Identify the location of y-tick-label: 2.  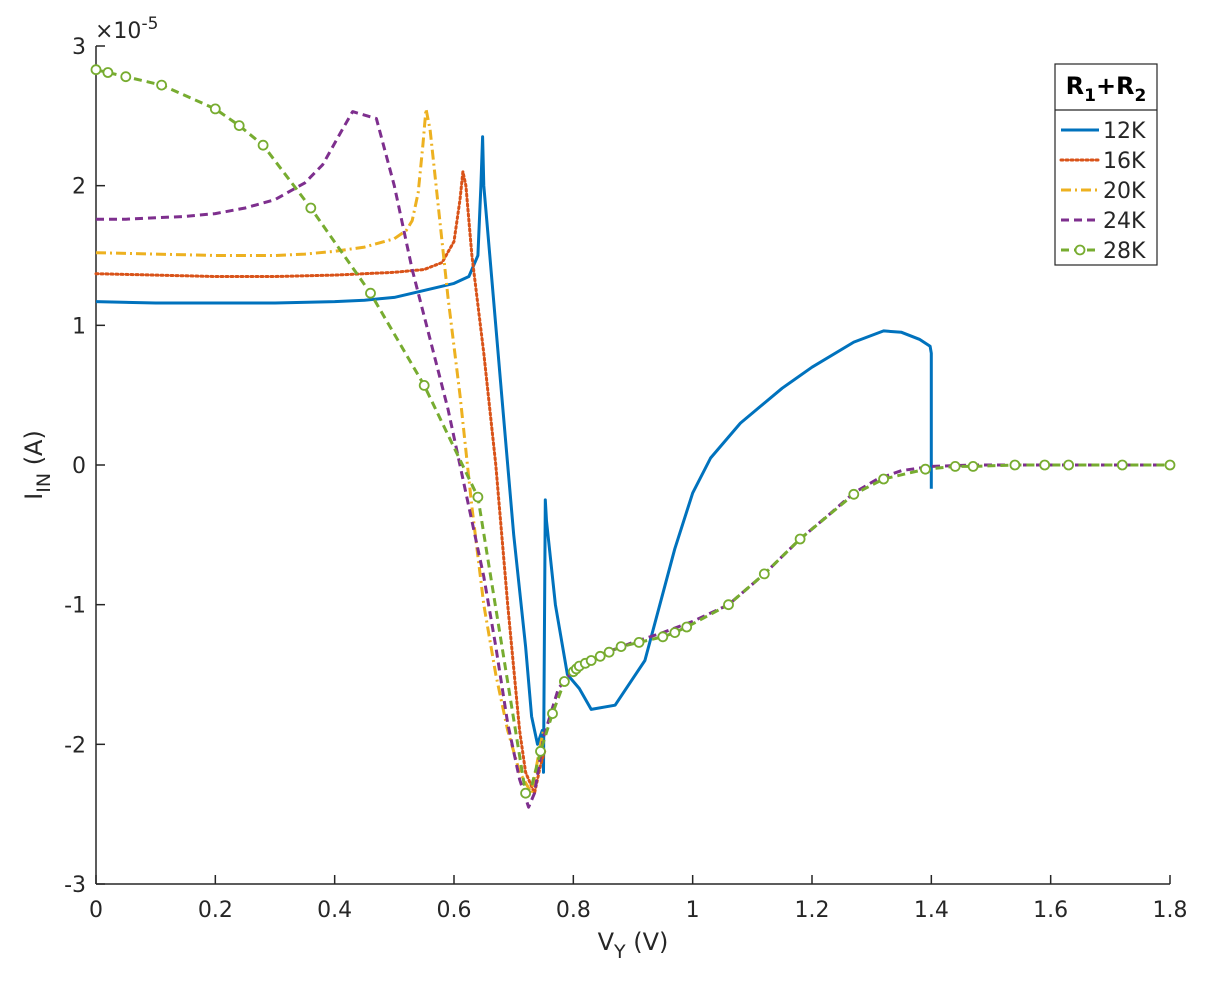
(79, 187).